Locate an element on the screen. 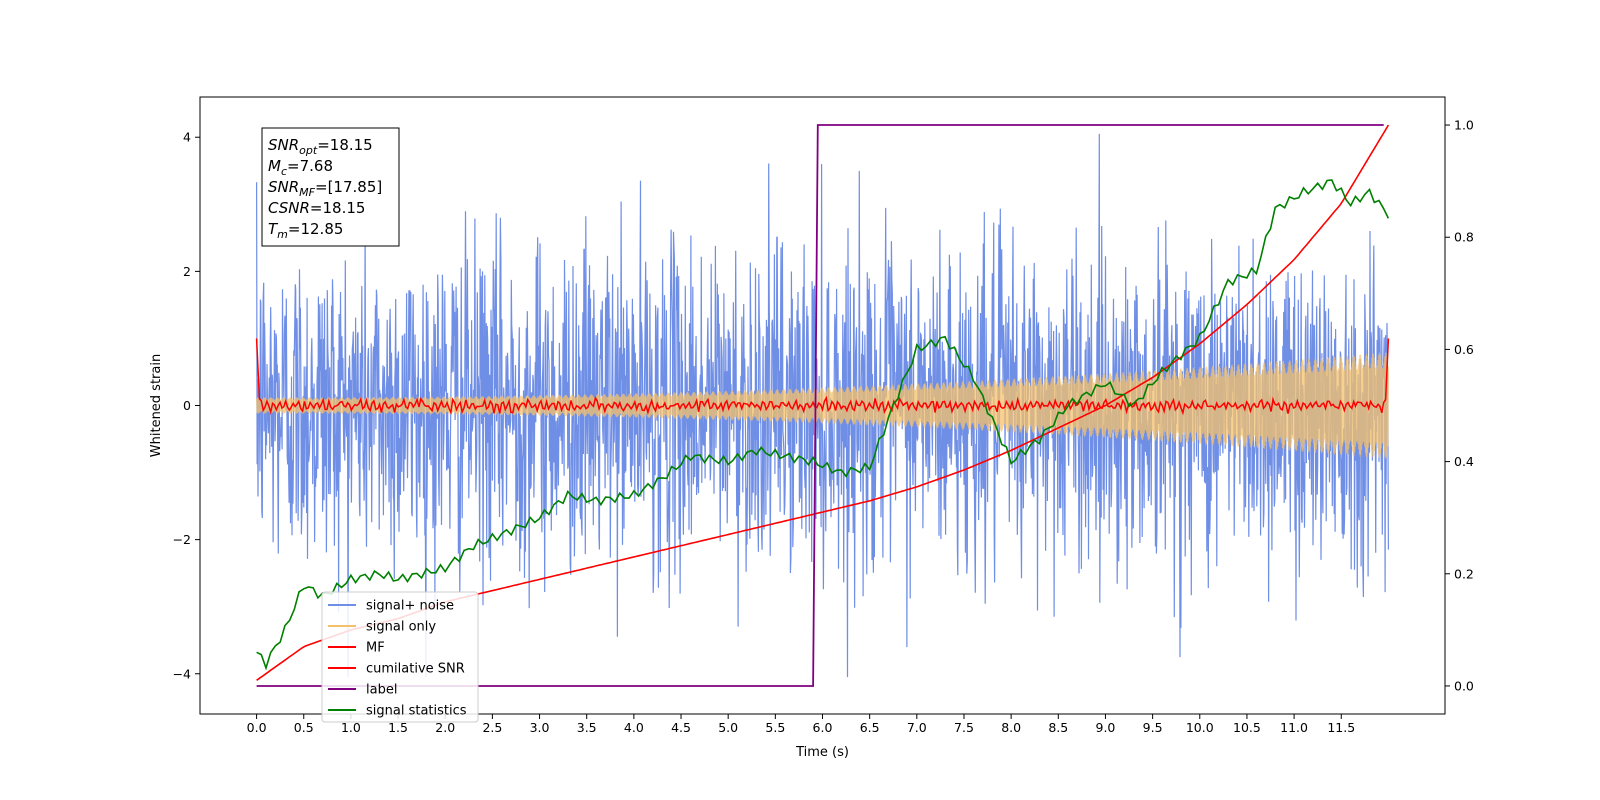 The width and height of the screenshot is (1600, 800). x-tick-label: 3.5 is located at coordinates (587, 727).